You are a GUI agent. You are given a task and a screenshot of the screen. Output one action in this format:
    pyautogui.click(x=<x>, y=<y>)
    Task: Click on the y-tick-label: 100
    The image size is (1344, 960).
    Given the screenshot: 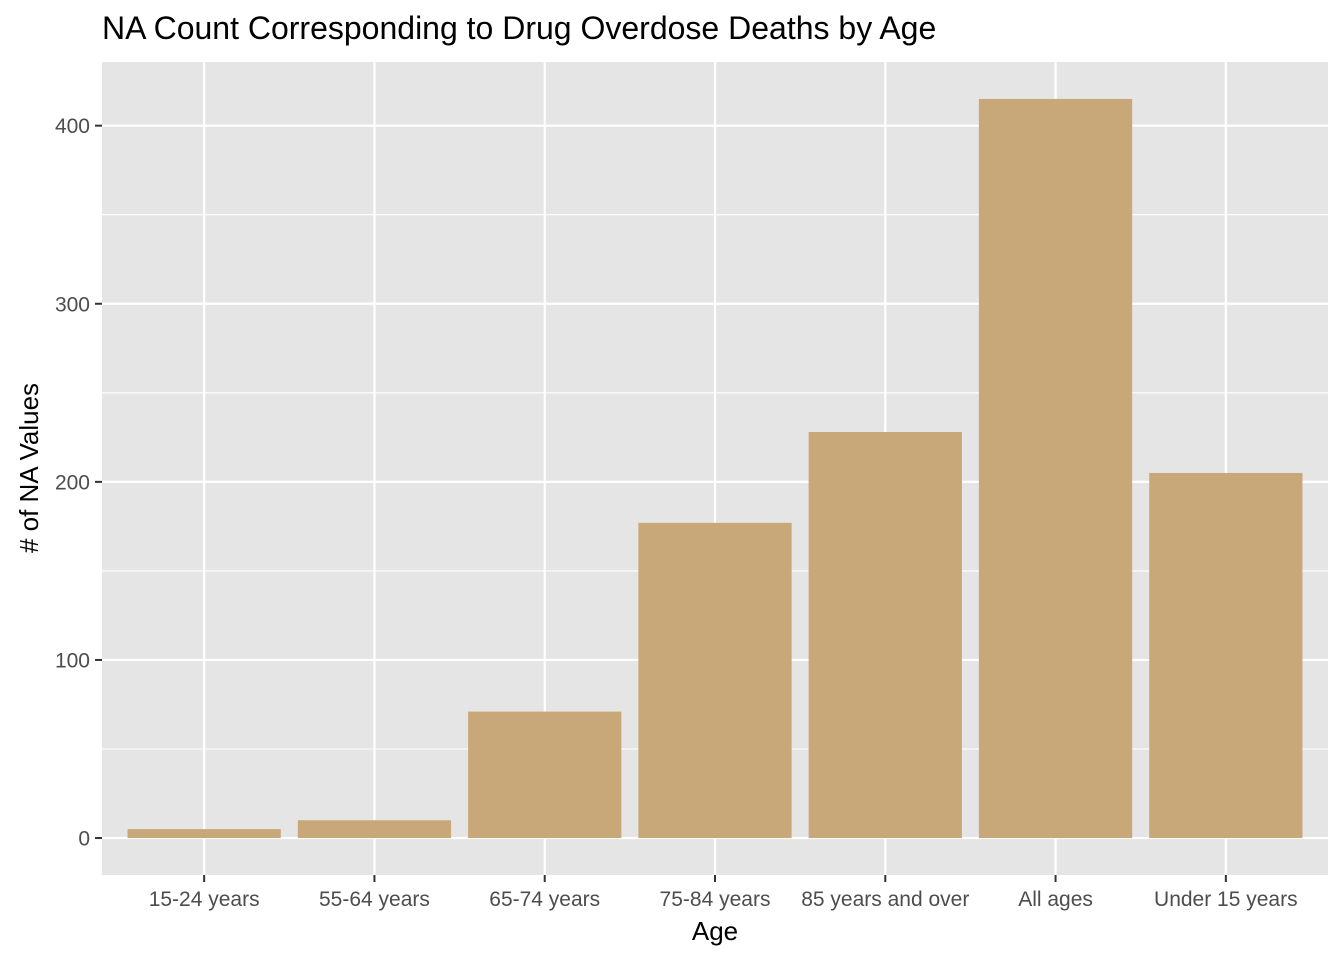 What is the action you would take?
    pyautogui.click(x=72, y=660)
    